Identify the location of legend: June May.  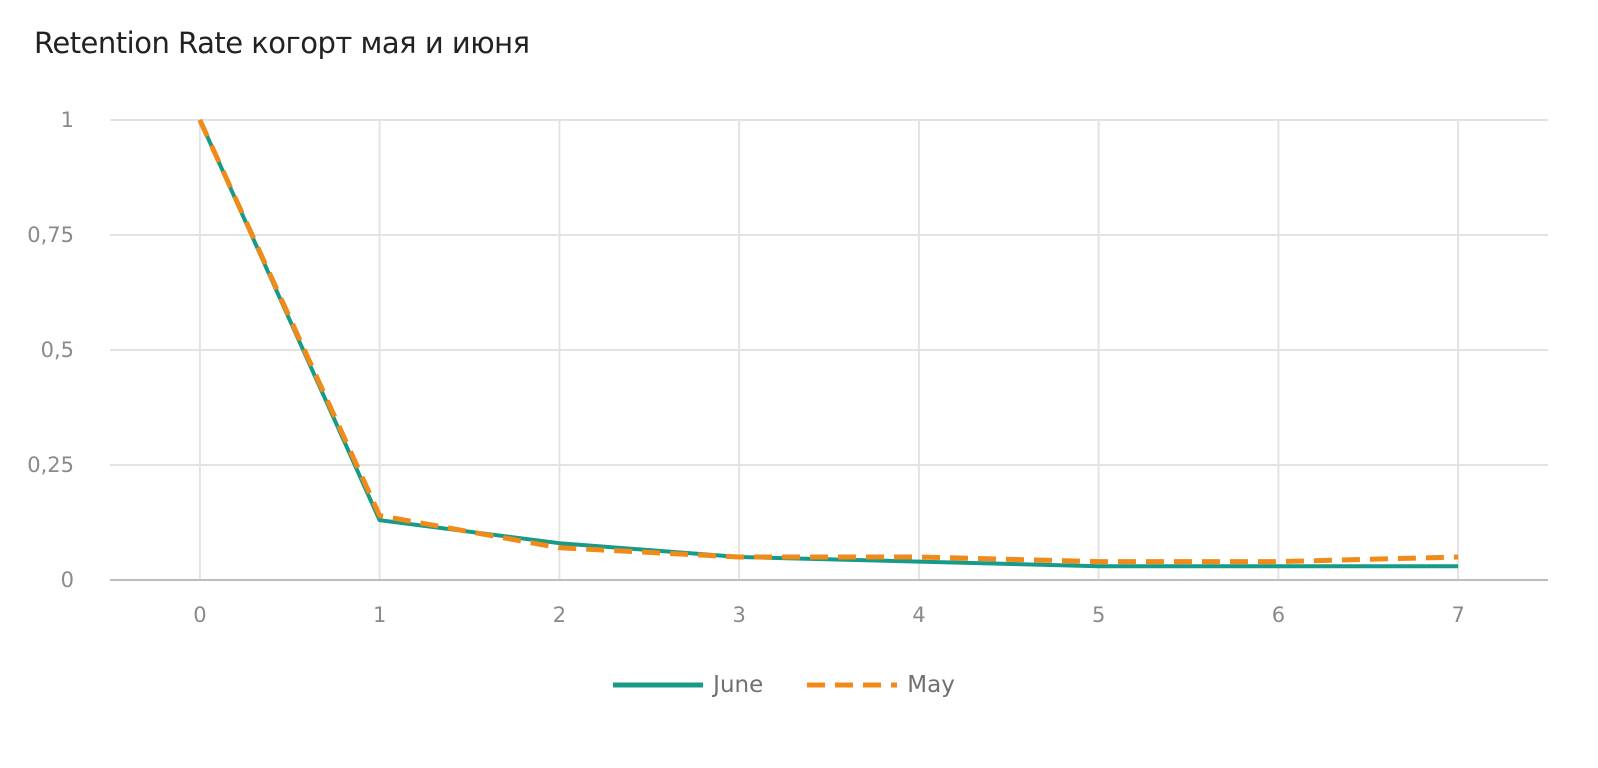
(784, 685).